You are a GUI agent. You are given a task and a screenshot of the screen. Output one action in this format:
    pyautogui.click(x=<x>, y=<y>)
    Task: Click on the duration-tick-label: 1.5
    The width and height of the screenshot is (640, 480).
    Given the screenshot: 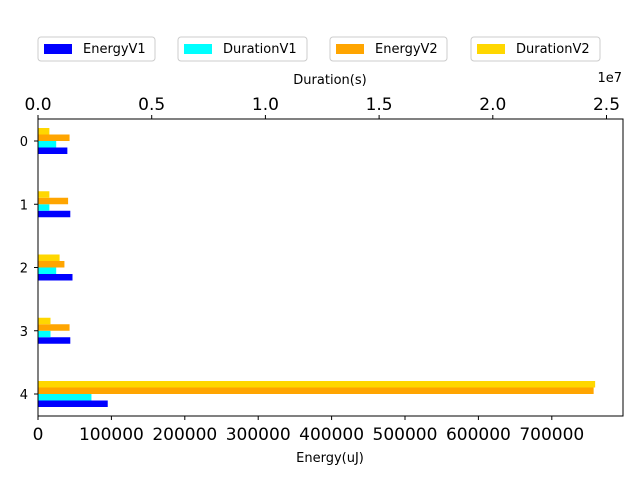 What is the action you would take?
    pyautogui.click(x=379, y=105)
    